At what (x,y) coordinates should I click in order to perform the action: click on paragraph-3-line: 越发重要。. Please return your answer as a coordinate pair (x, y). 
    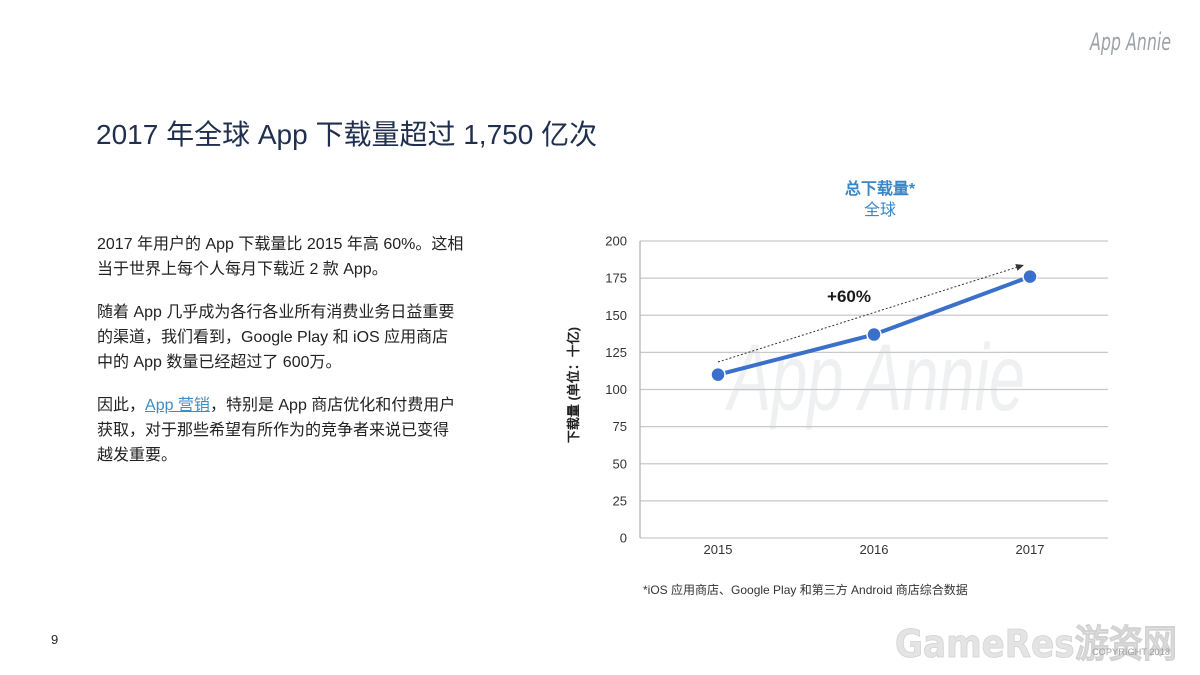
    Looking at the image, I should click on (137, 455).